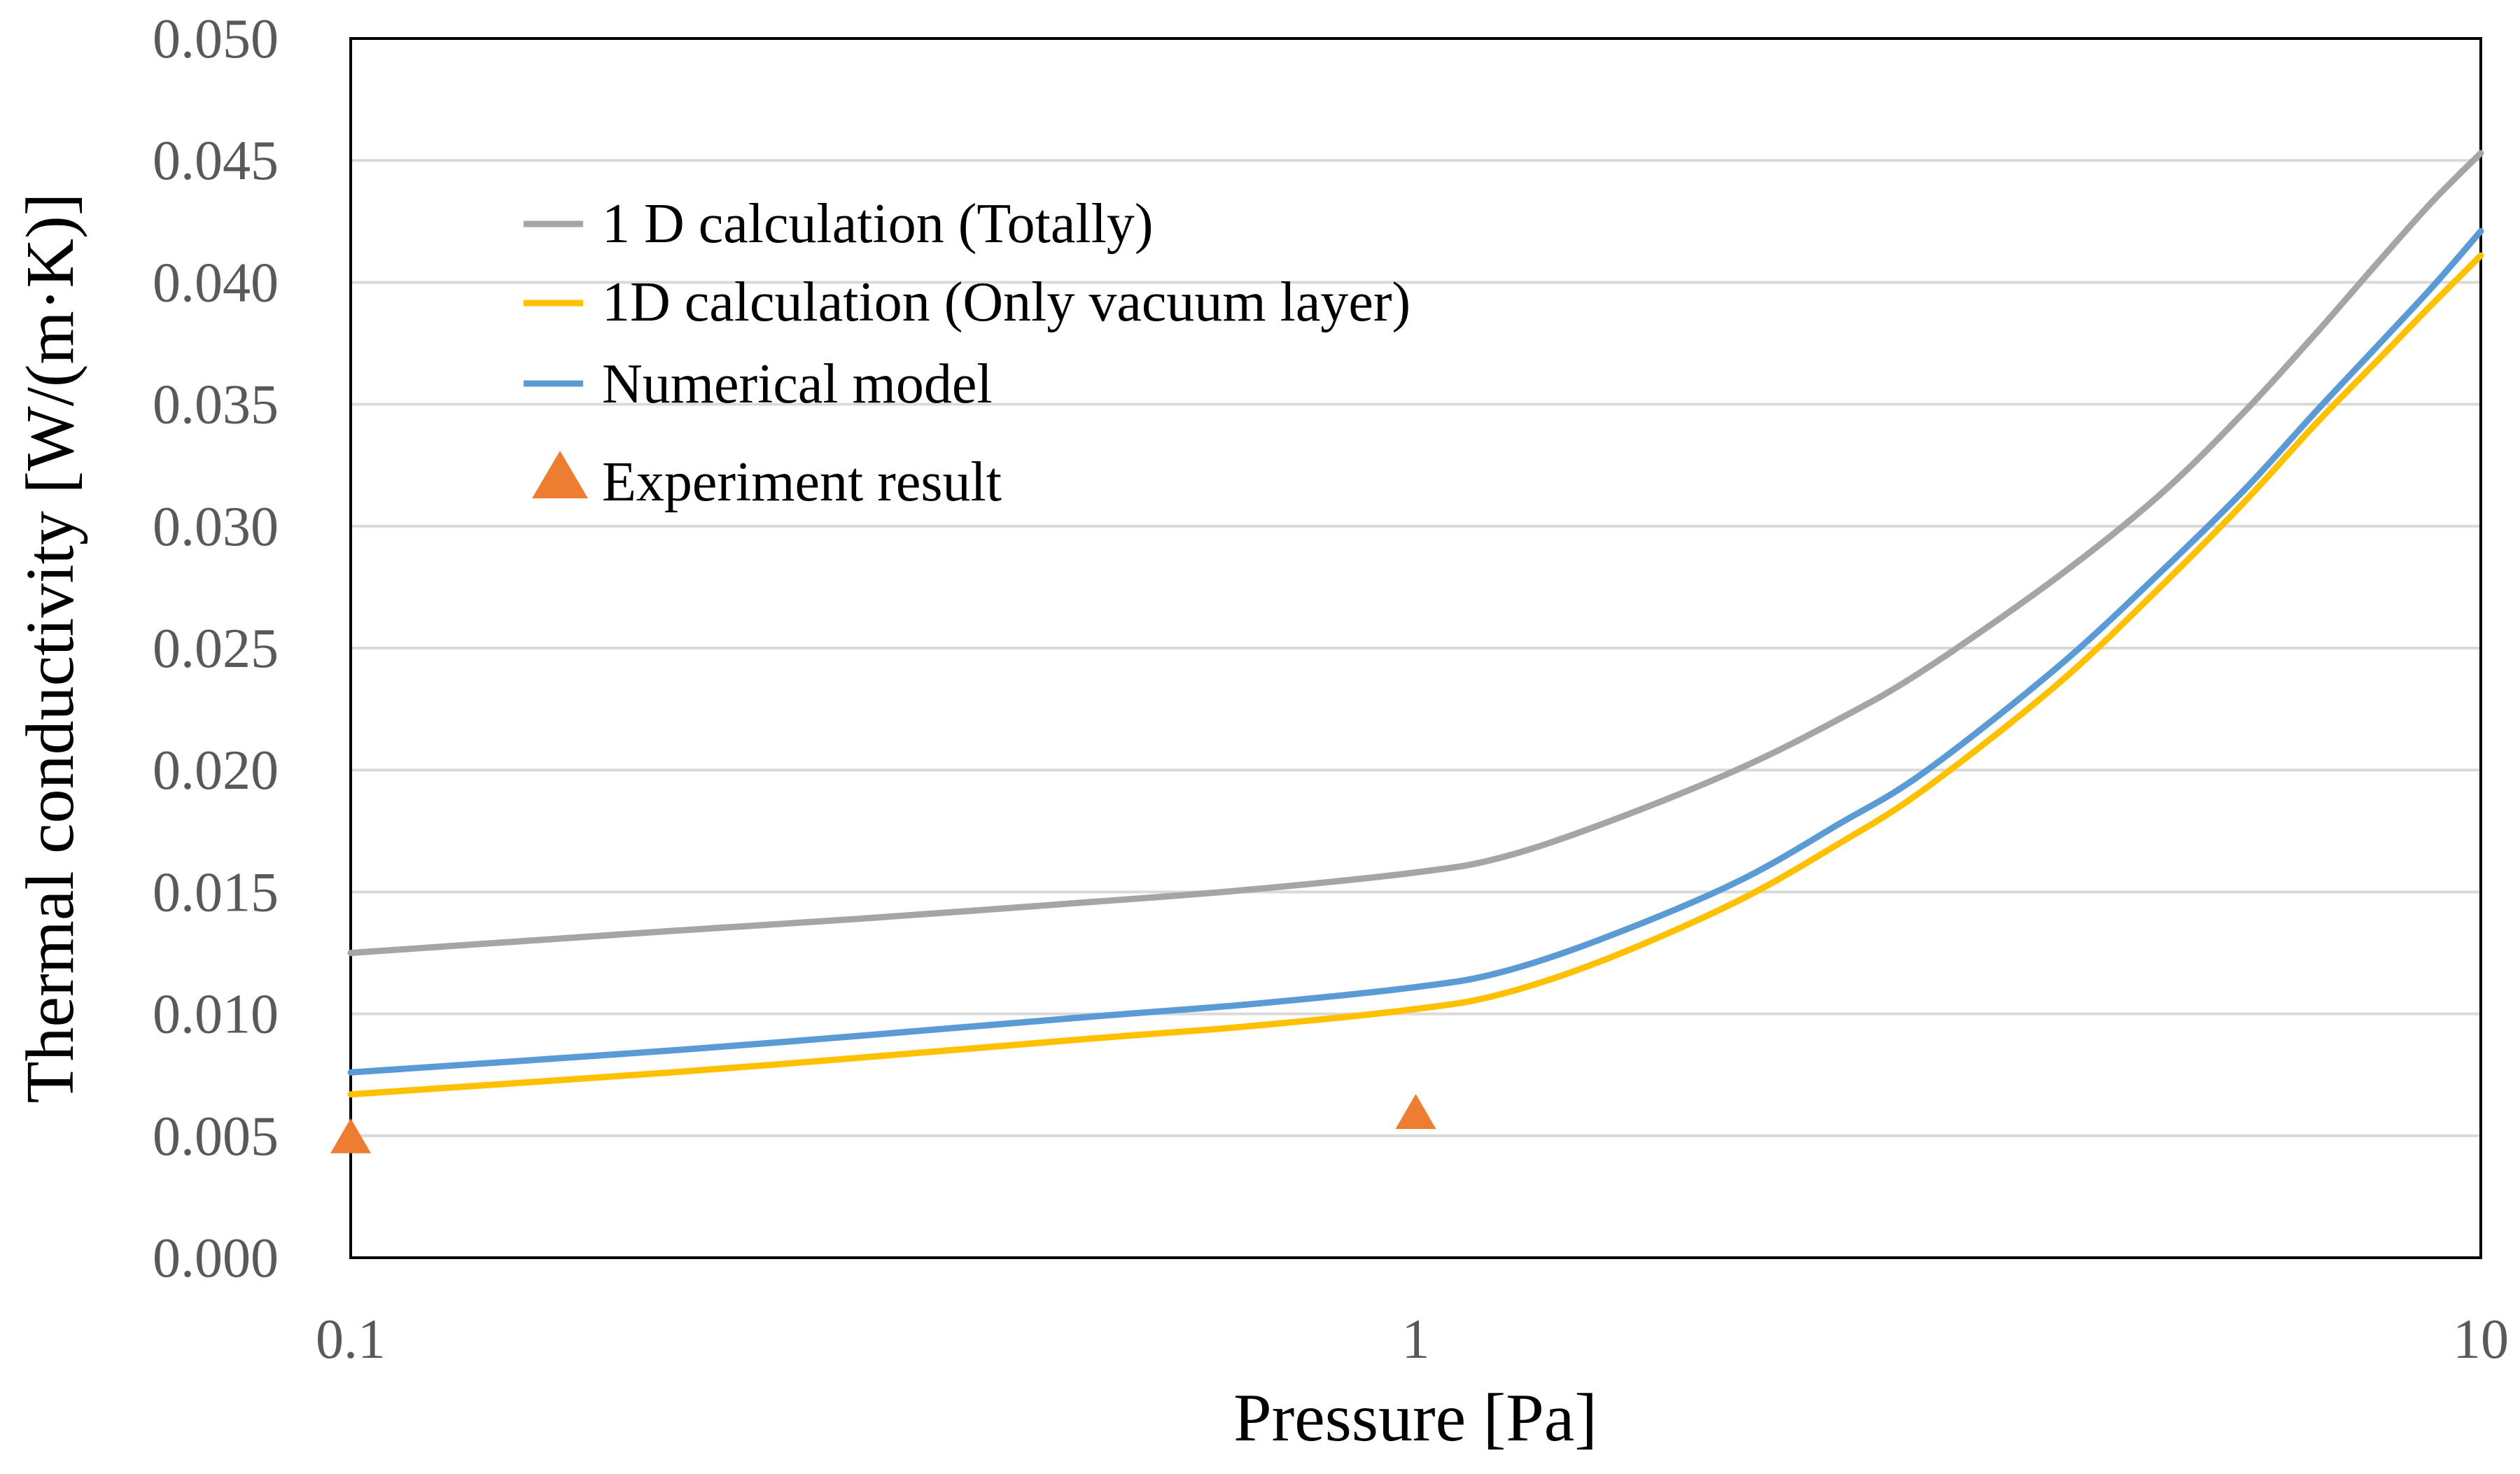 This screenshot has height=1474, width=2520. I want to click on legend-swatch-experiment-triangle-icon, so click(560, 475).